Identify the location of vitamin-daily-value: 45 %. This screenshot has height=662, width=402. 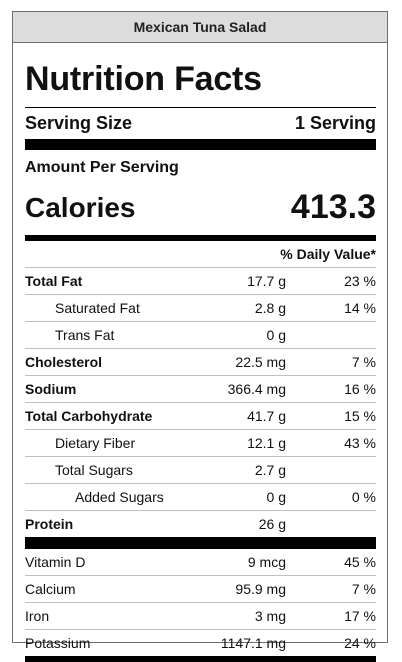
(360, 562).